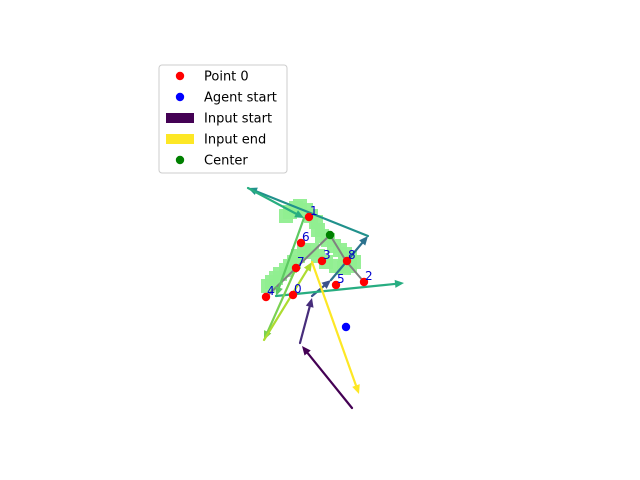 The image size is (640, 480). Describe the element at coordinates (235, 140) in the screenshot. I see `legend-label: Input end` at that location.